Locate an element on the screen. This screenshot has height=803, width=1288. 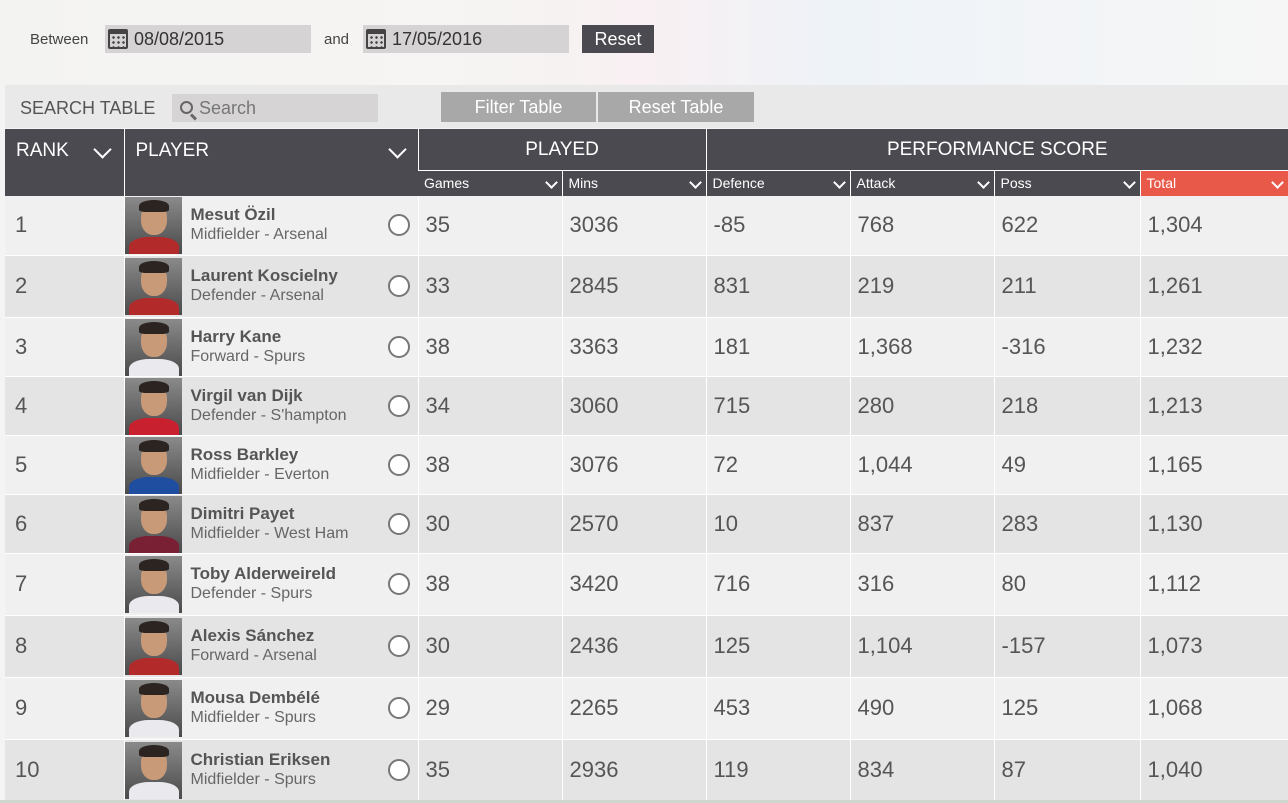
games-cell: 35 is located at coordinates (489, 226).